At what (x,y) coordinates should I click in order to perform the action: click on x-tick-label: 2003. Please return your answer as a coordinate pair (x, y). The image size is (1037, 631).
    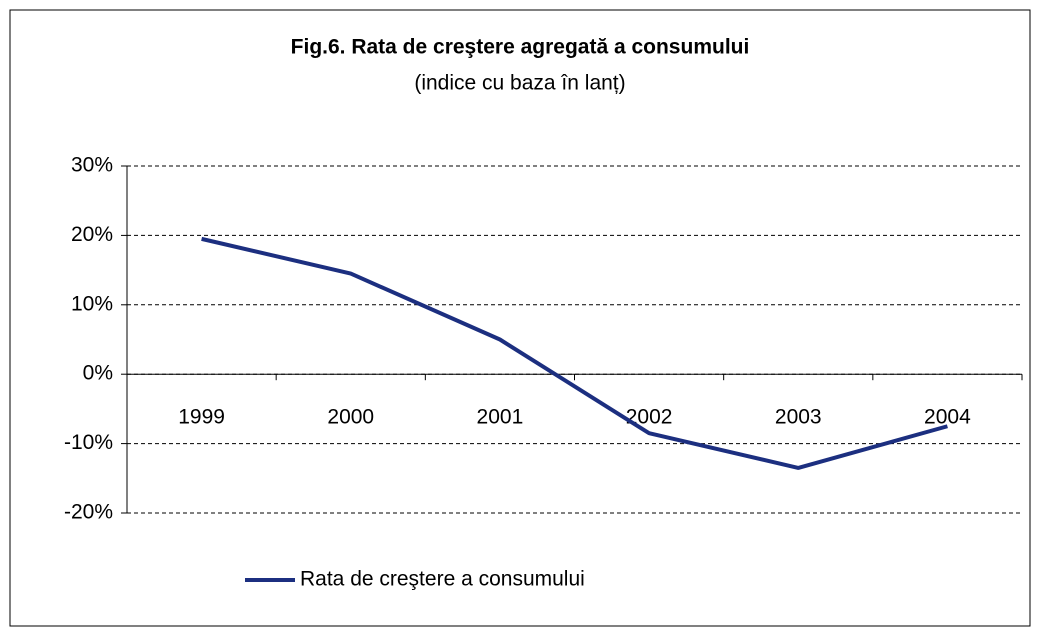
    Looking at the image, I should click on (798, 417).